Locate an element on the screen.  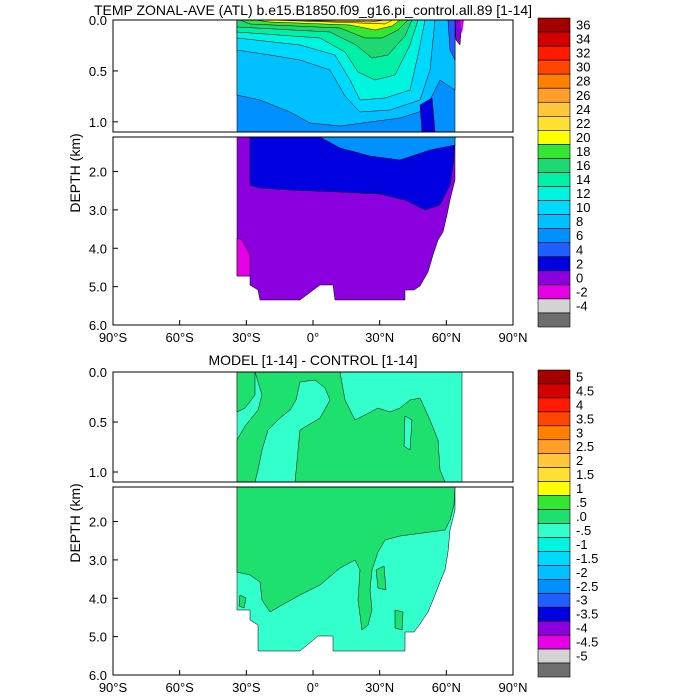
colorbar-label: -1.5 is located at coordinates (587, 558).